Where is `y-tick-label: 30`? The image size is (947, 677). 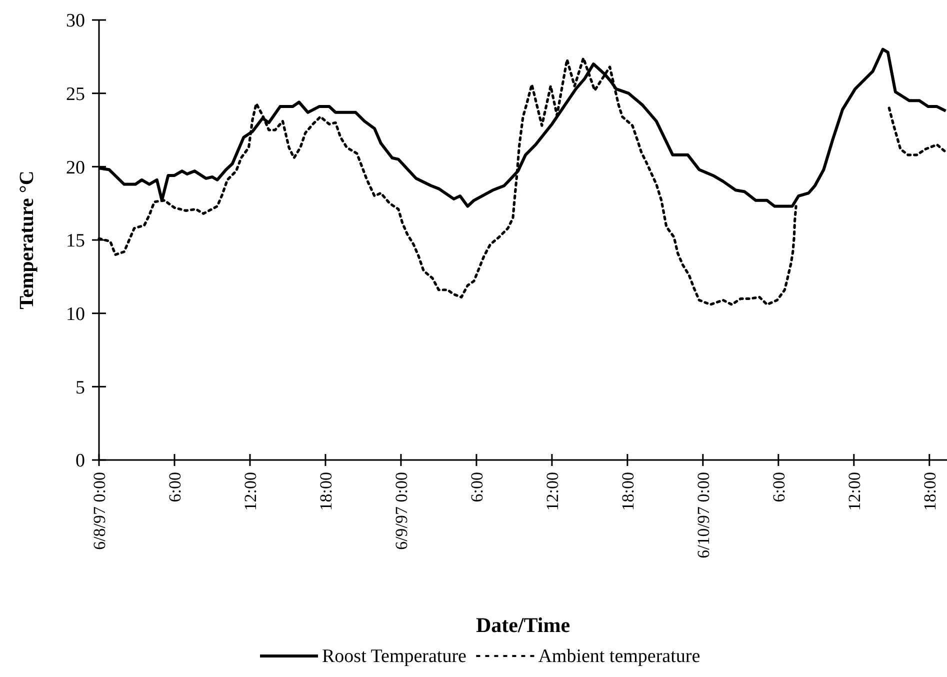
y-tick-label: 30 is located at coordinates (75, 21).